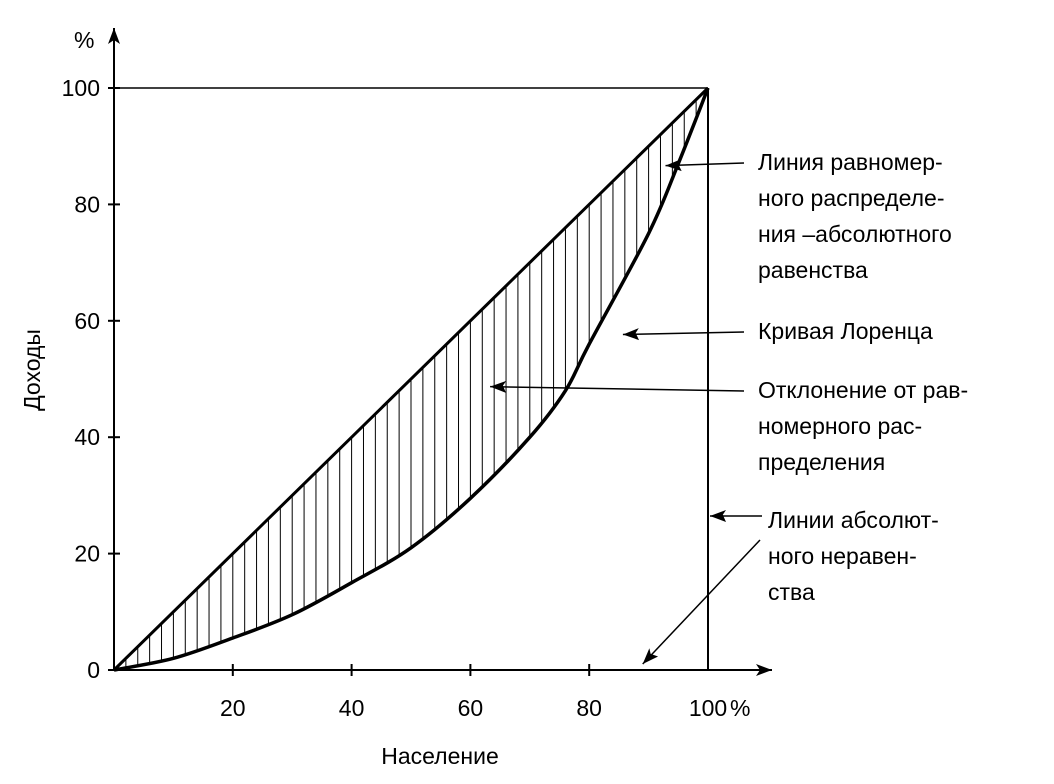  Describe the element at coordinates (81, 88) in the screenshot. I see `y-tick-label: 100` at that location.